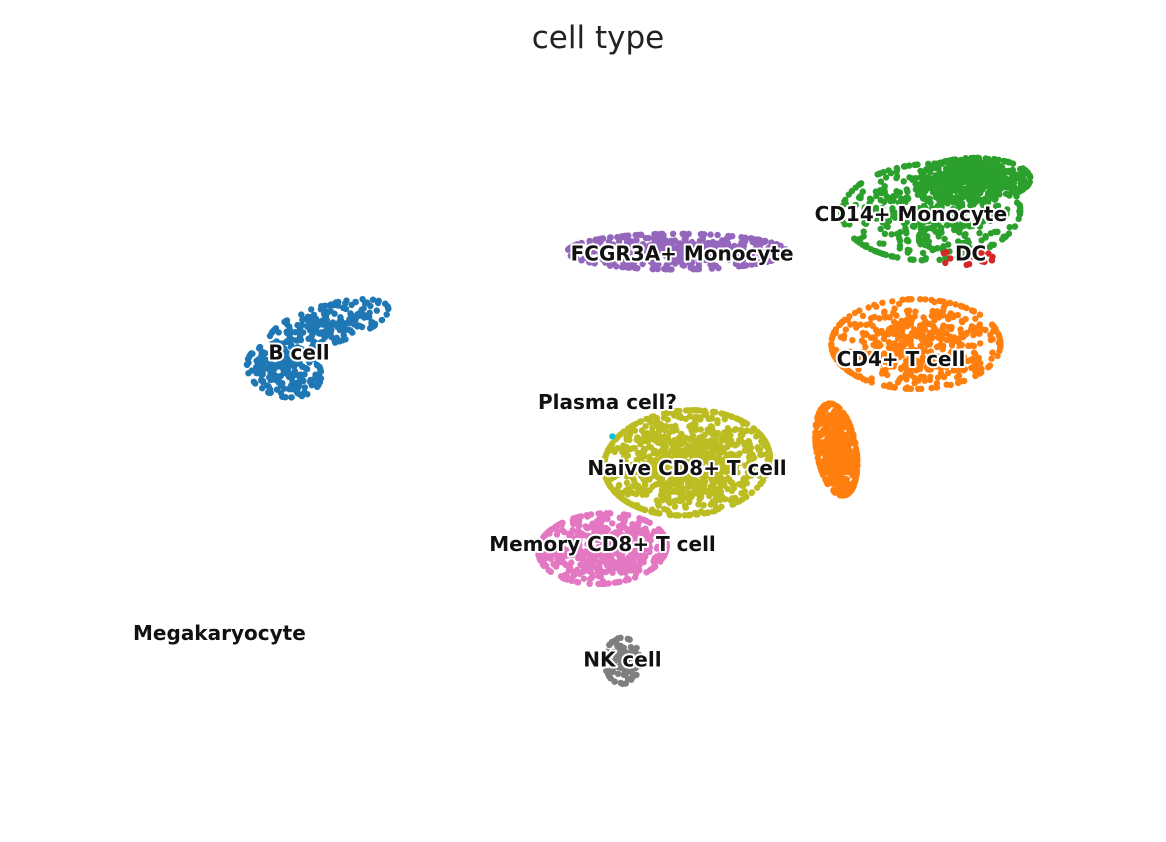 The width and height of the screenshot is (1166, 842). What do you see at coordinates (682, 253) in the screenshot?
I see `cluster-label: FCGR3A+ Monocyte` at bounding box center [682, 253].